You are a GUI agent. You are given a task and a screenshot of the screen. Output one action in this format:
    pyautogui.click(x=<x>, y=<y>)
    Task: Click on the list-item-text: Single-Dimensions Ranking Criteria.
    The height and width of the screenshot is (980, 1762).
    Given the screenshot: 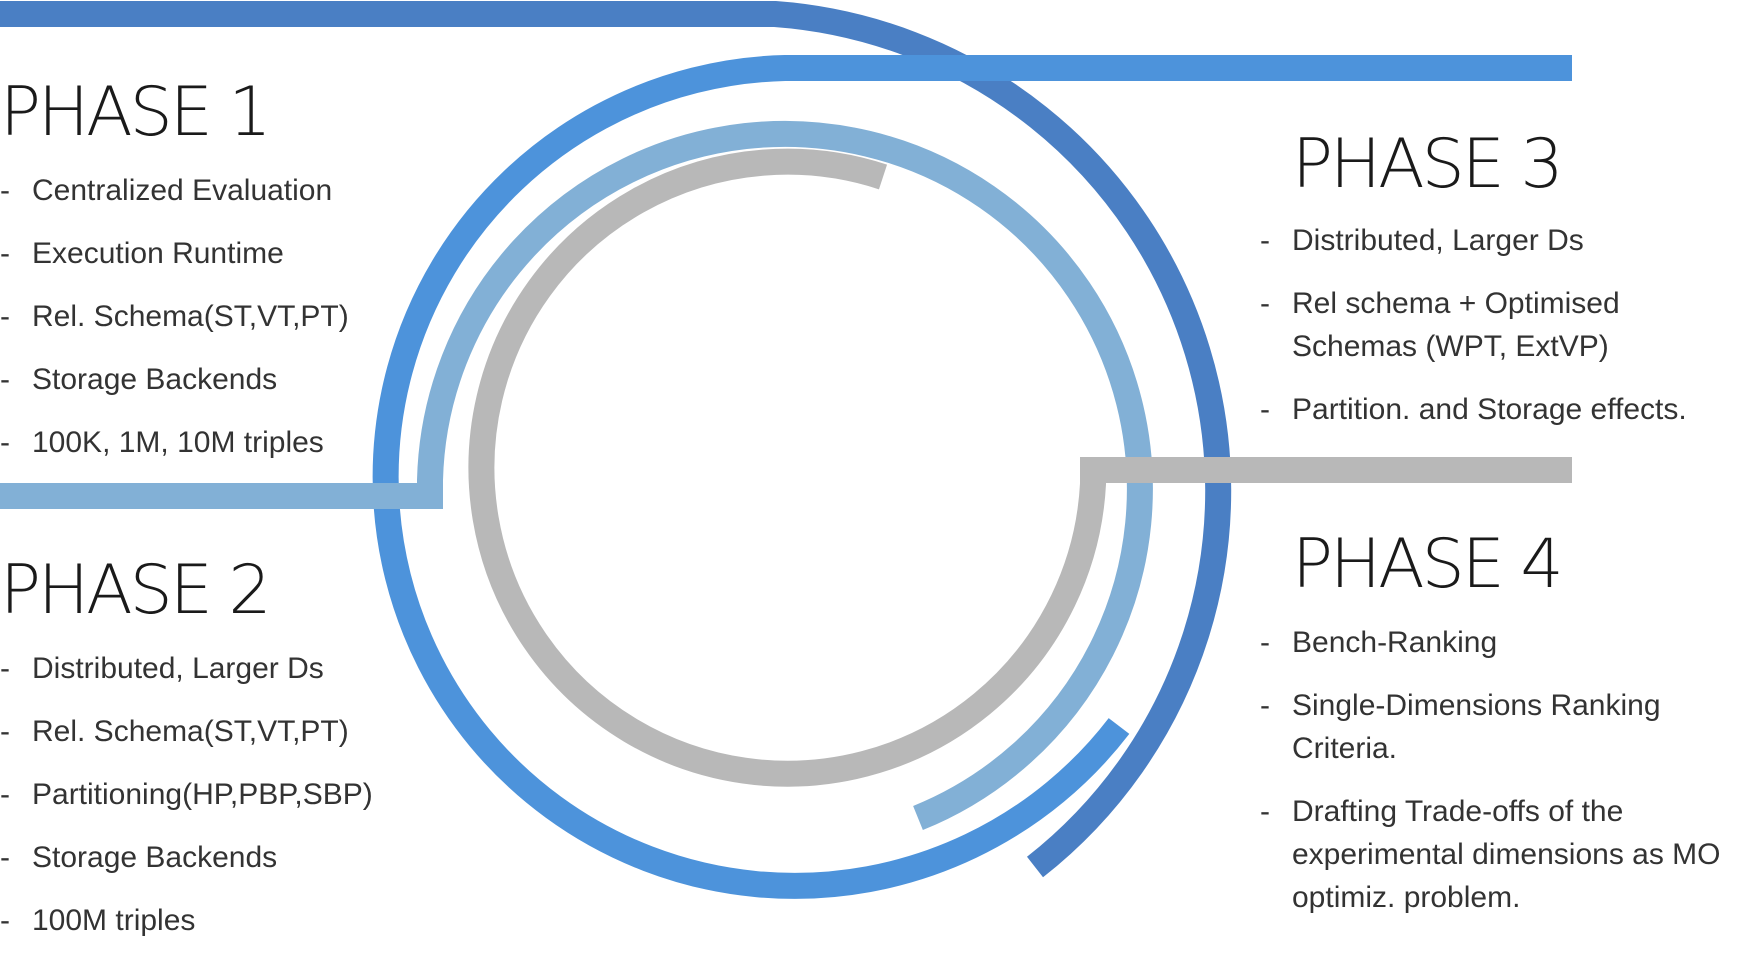 What is the action you would take?
    pyautogui.click(x=1476, y=727)
    